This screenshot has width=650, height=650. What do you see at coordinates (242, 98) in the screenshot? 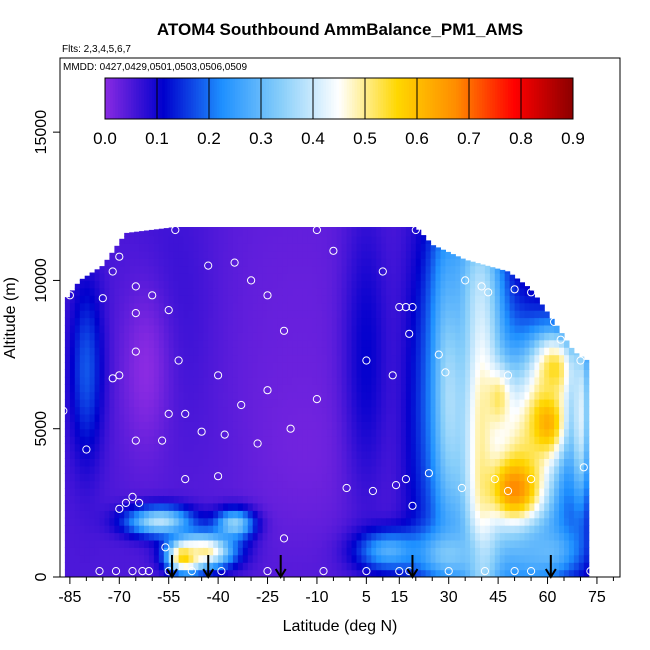
I see `colorbar-segment` at bounding box center [242, 98].